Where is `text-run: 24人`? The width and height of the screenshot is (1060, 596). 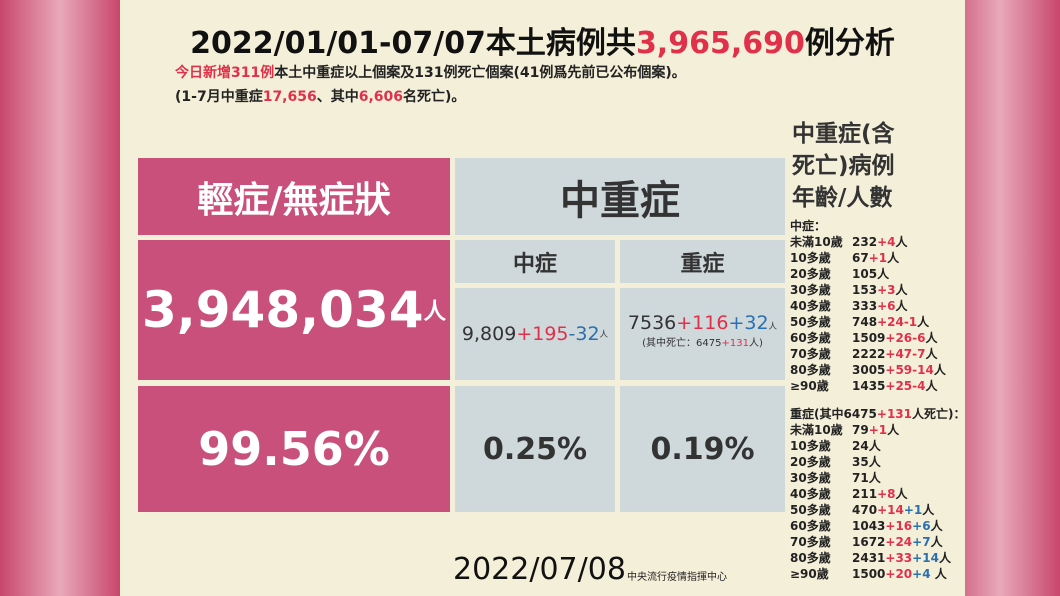 text-run: 24人 is located at coordinates (866, 446).